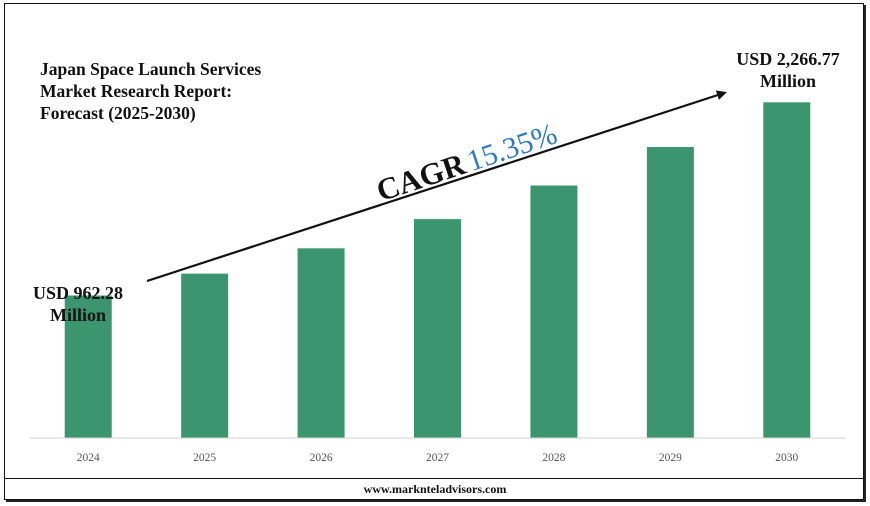  What do you see at coordinates (77, 315) in the screenshot?
I see `start-value-unit: Million` at bounding box center [77, 315].